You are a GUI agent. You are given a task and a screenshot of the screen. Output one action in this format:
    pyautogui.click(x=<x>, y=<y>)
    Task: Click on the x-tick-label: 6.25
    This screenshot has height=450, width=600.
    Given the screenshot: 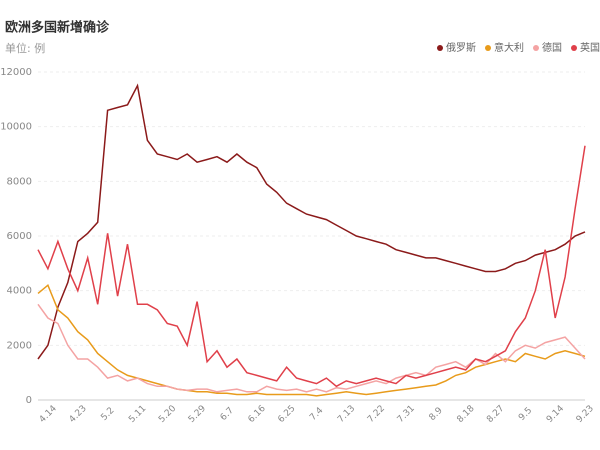 What is the action you would take?
    pyautogui.click(x=286, y=414)
    